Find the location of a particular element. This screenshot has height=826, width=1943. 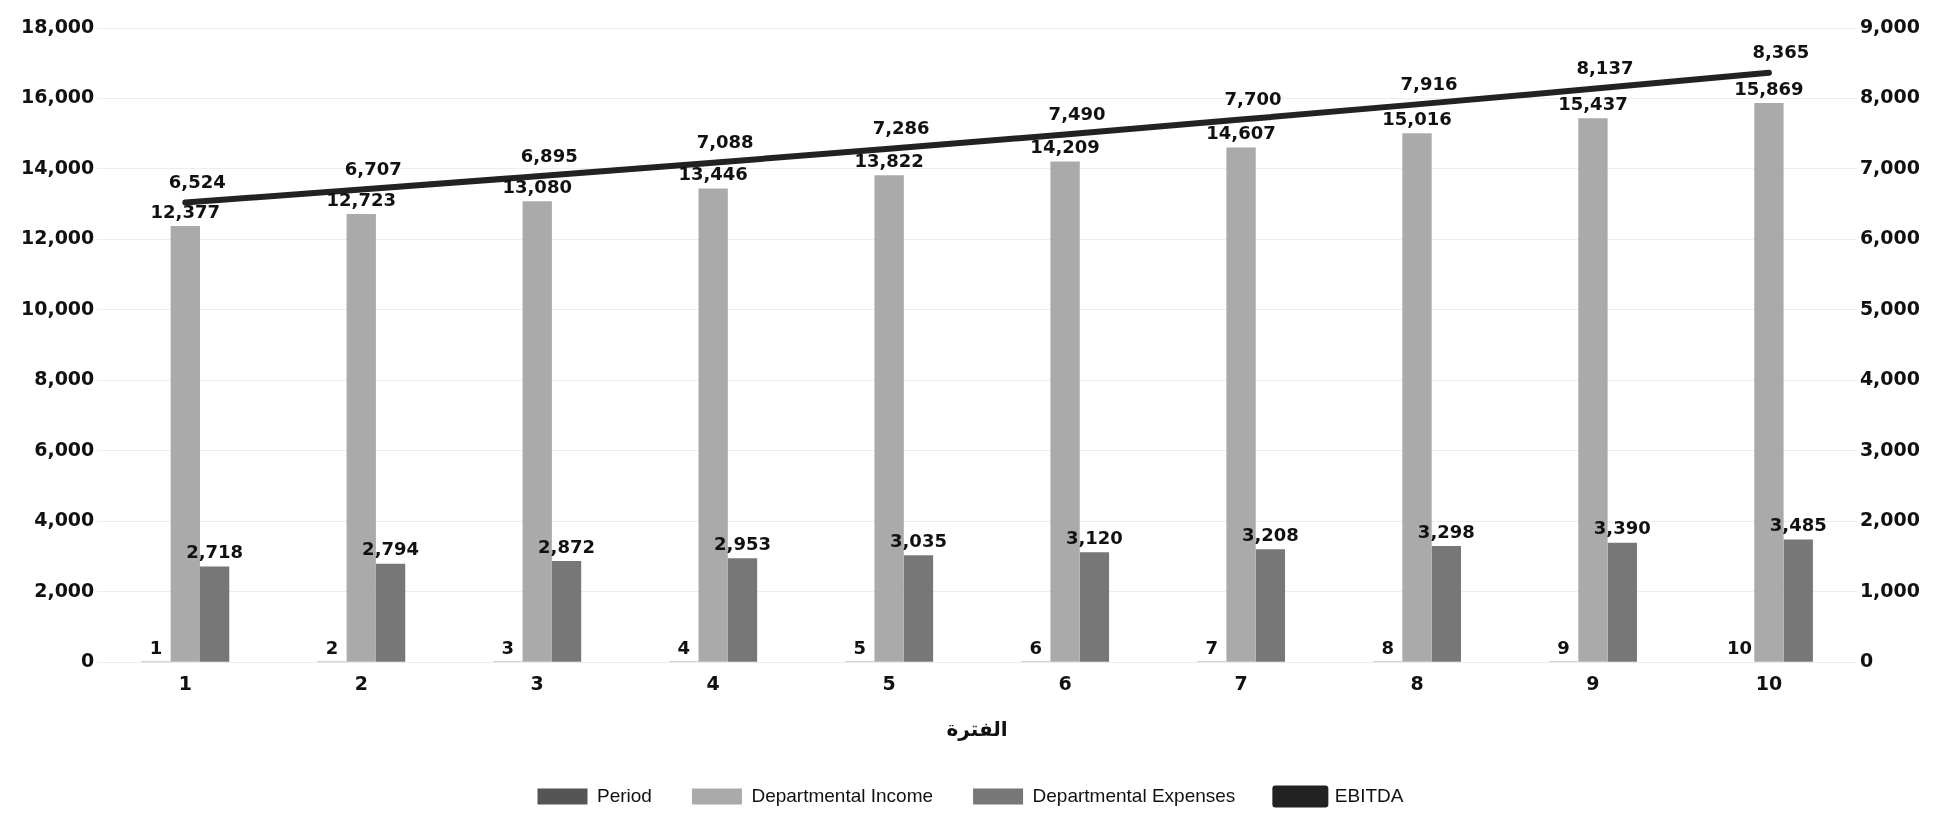

data-label: 3,120 is located at coordinates (1094, 537).